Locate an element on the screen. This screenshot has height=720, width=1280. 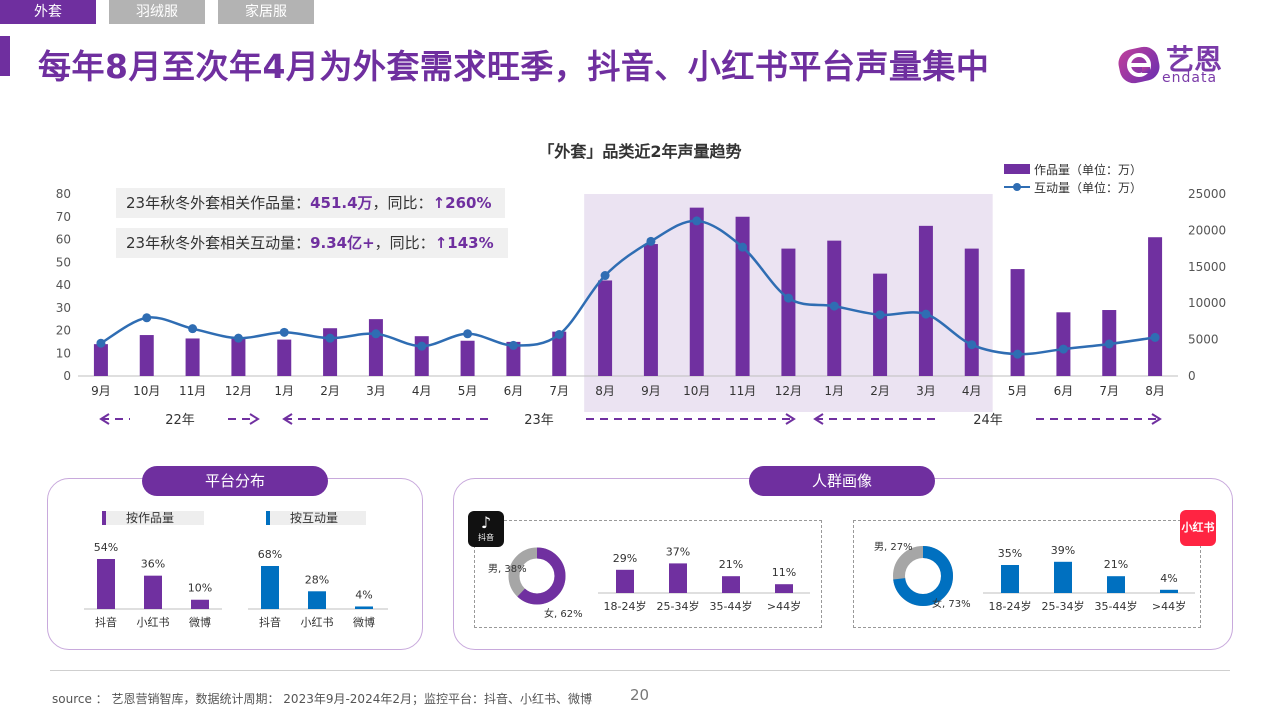
douyin-app-icon: ♪ 抖音 is located at coordinates (486, 529).